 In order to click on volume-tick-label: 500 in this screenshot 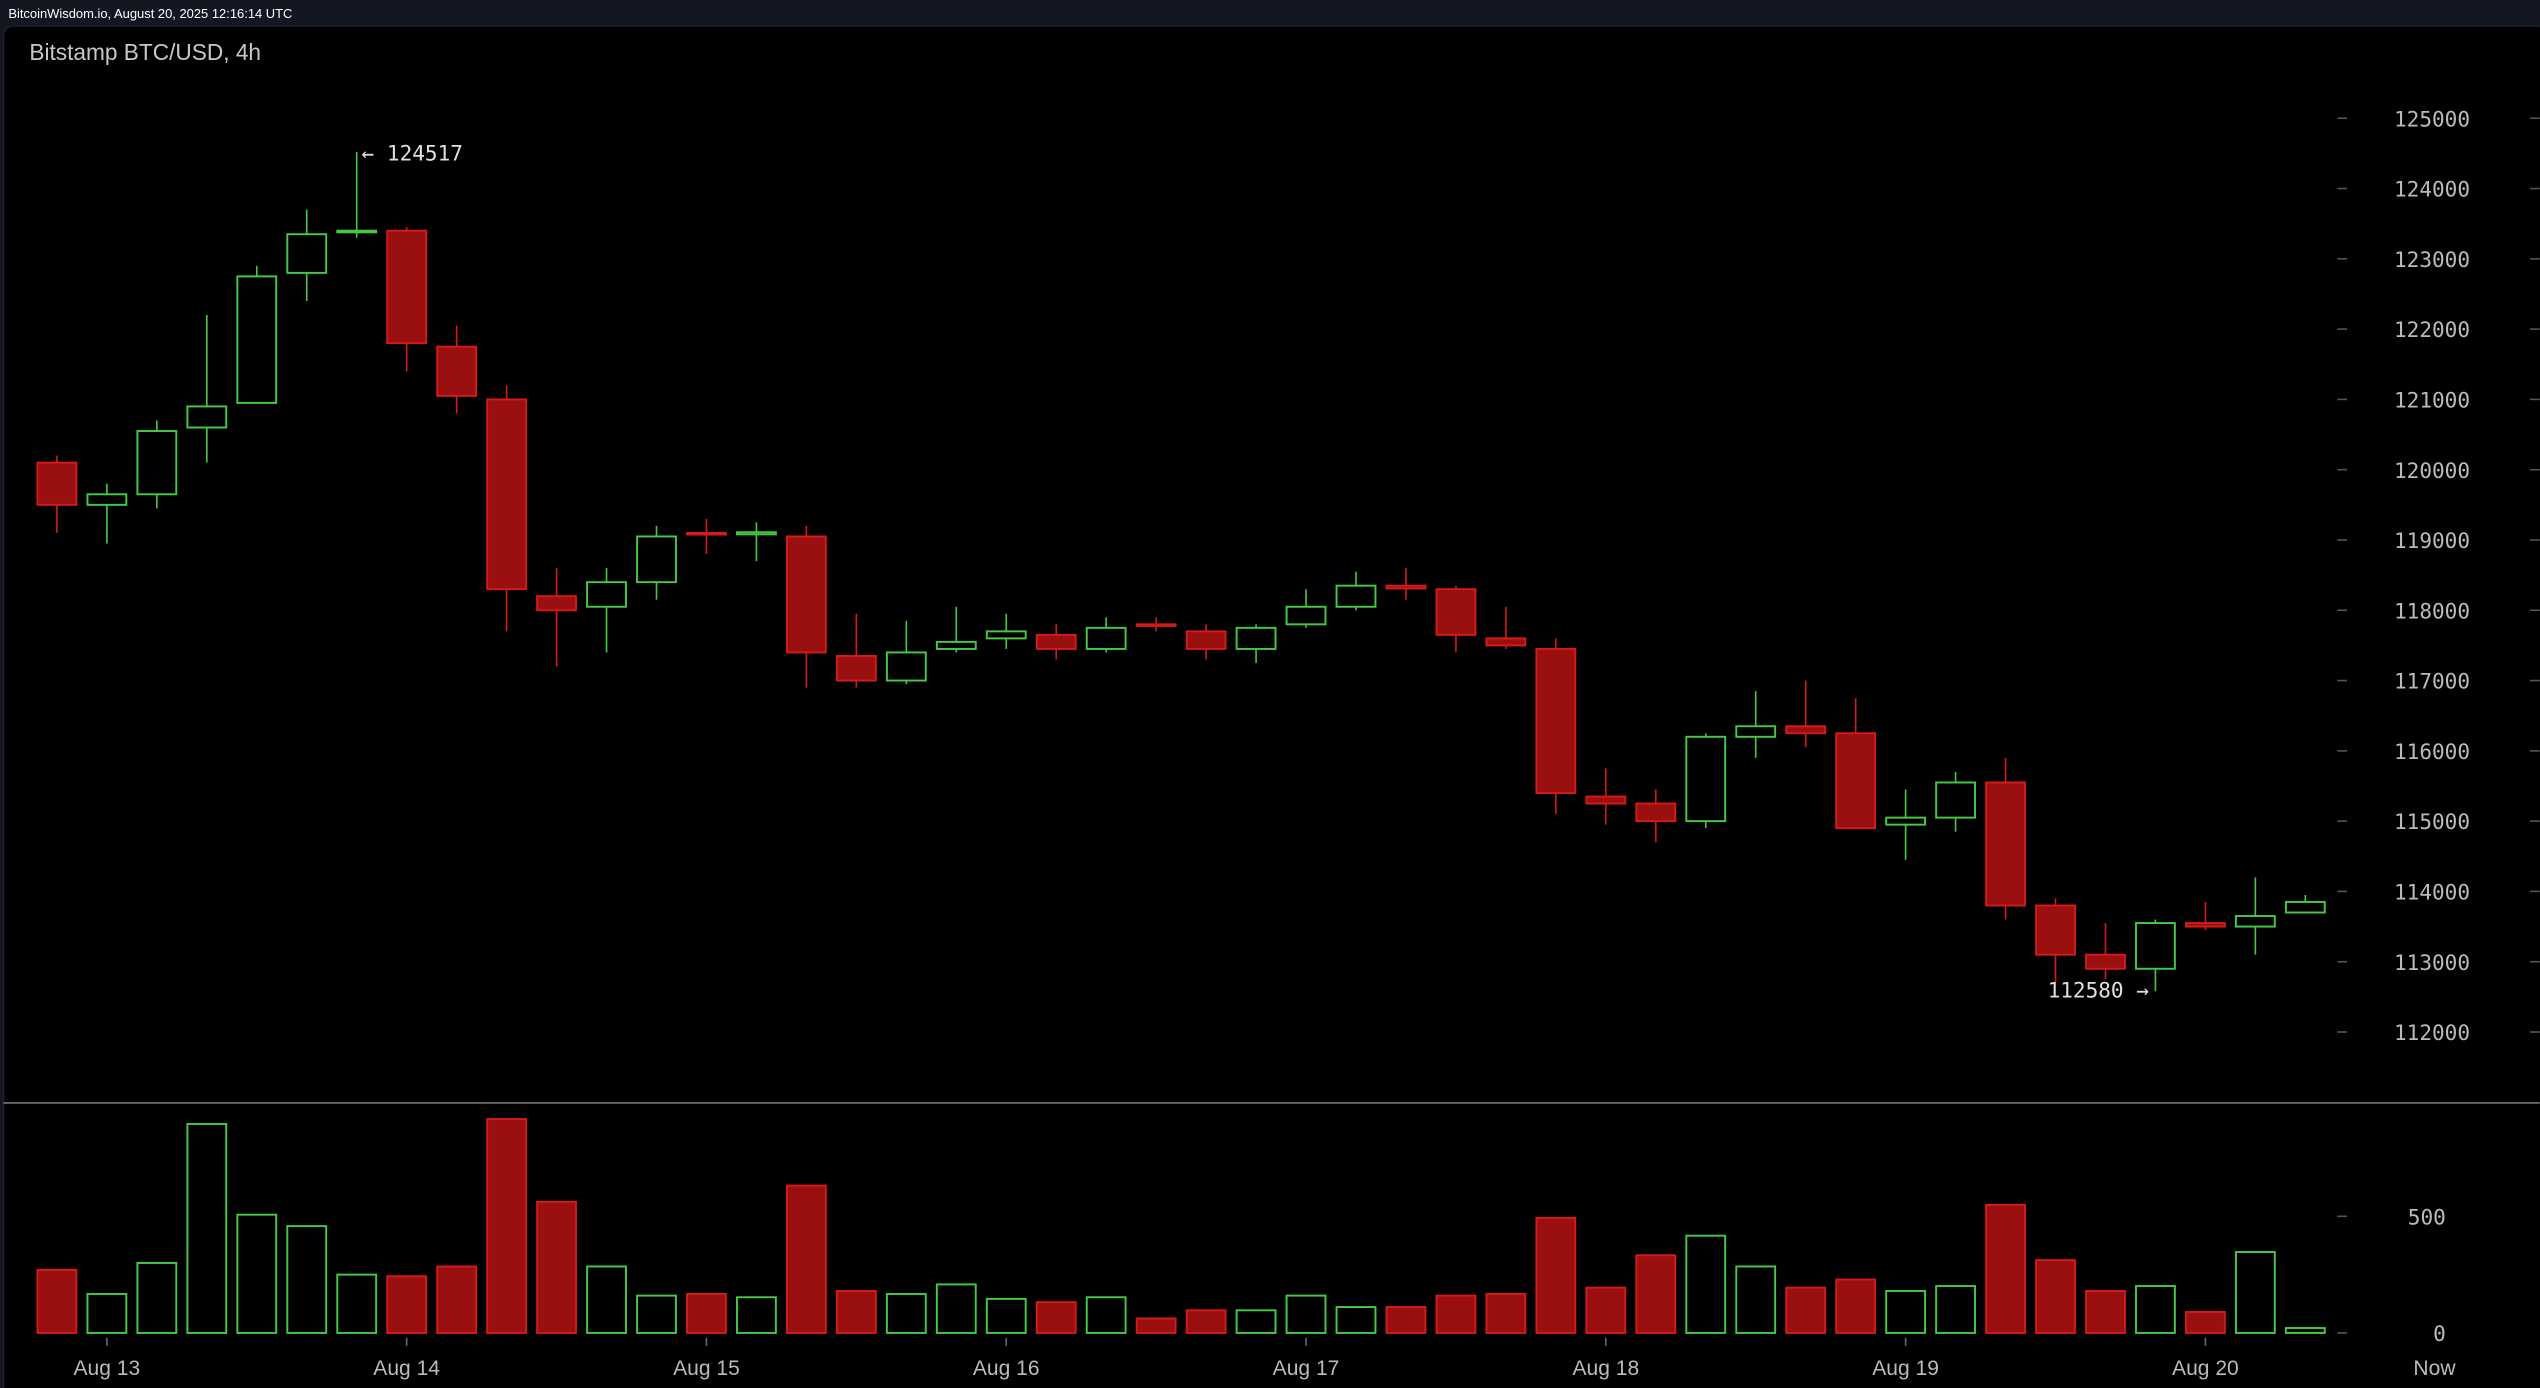, I will do `click(2427, 1216)`.